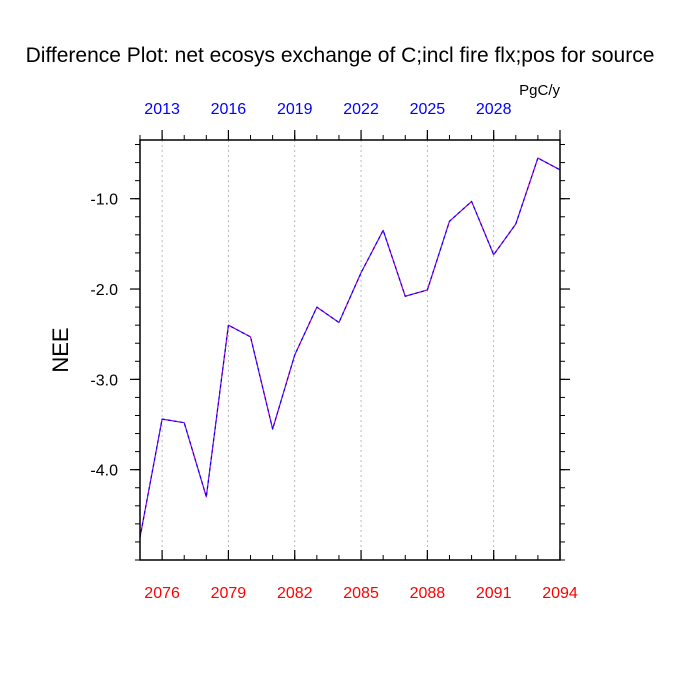 The image size is (700, 700). Describe the element at coordinates (560, 593) in the screenshot. I see `x-tick-label-bottom: 2094` at that location.